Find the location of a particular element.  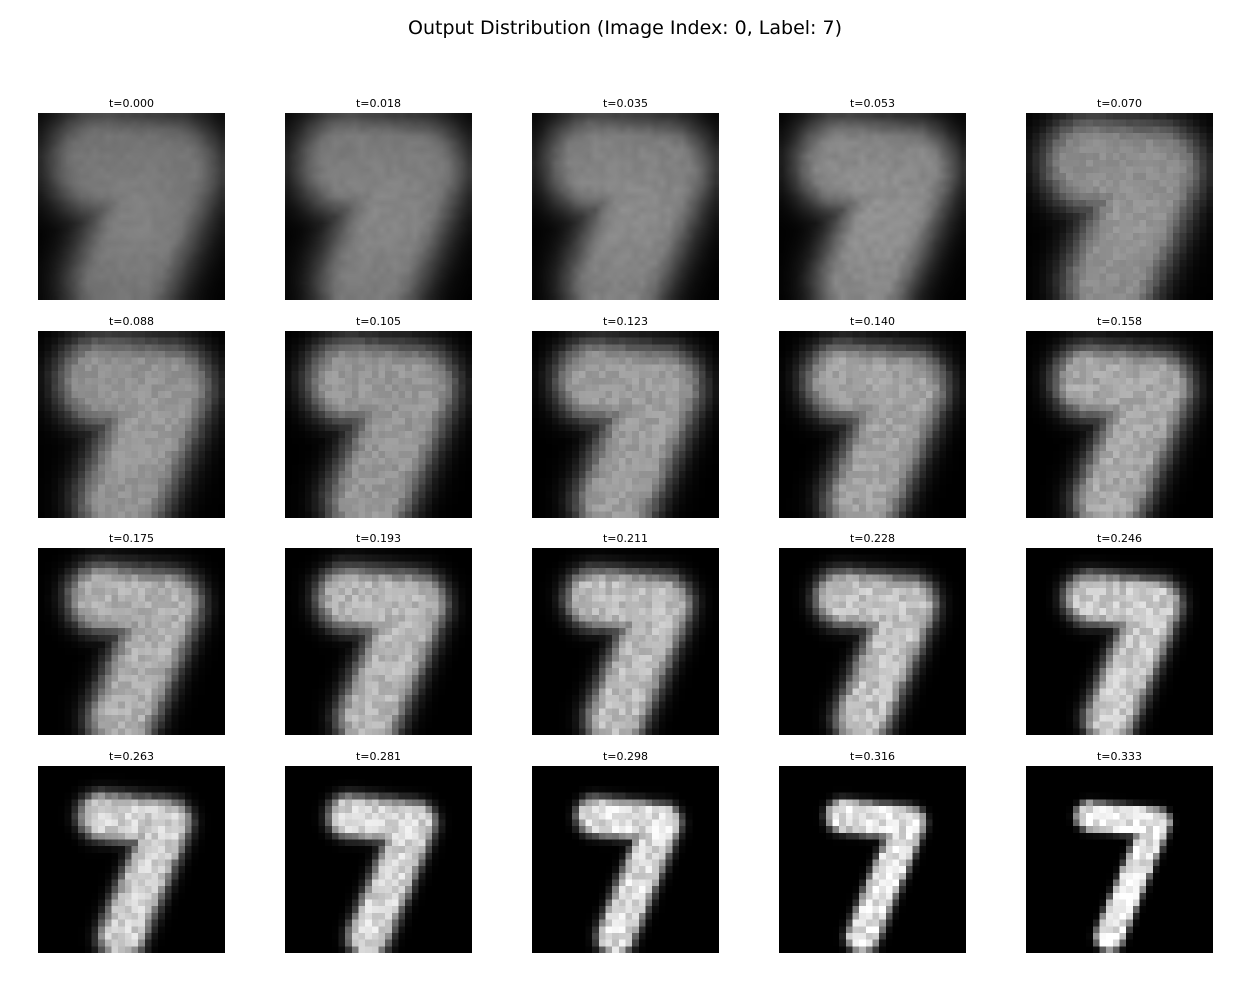

panel-title: t=0.088 is located at coordinates (131, 321).